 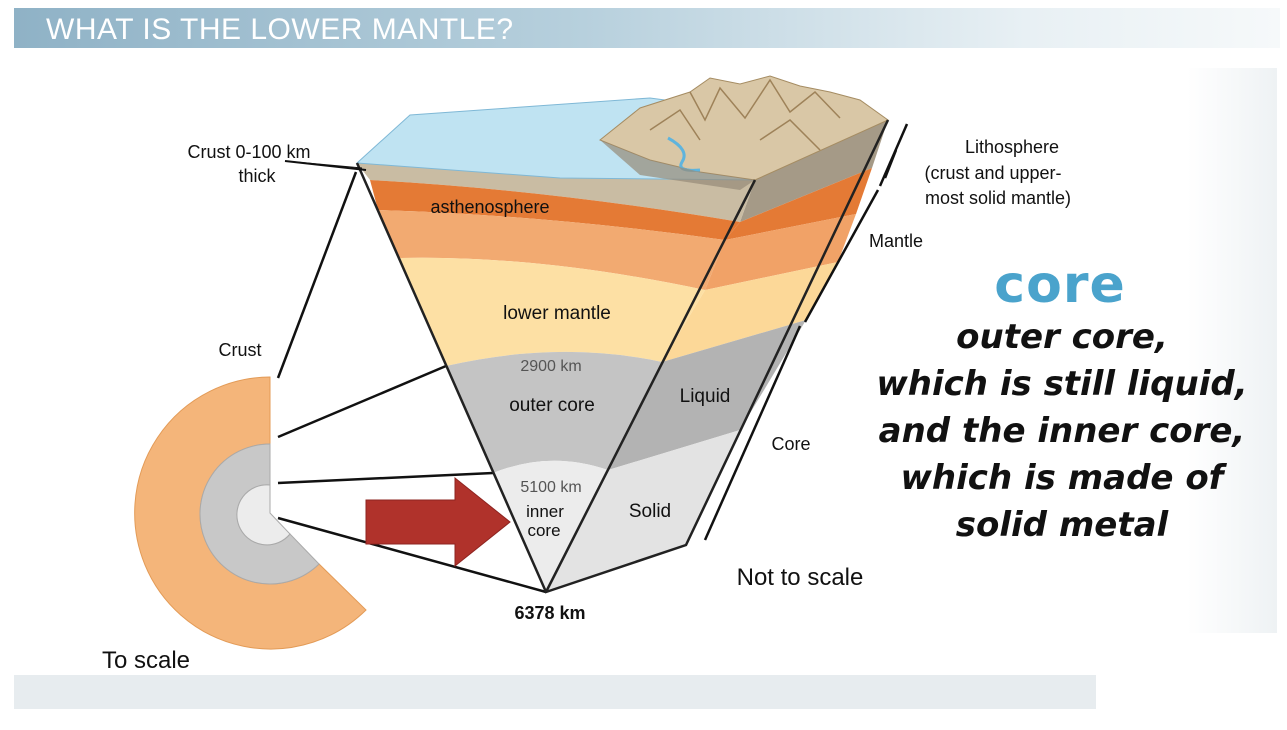 What do you see at coordinates (146, 660) in the screenshot?
I see `to-scale-label: To scale` at bounding box center [146, 660].